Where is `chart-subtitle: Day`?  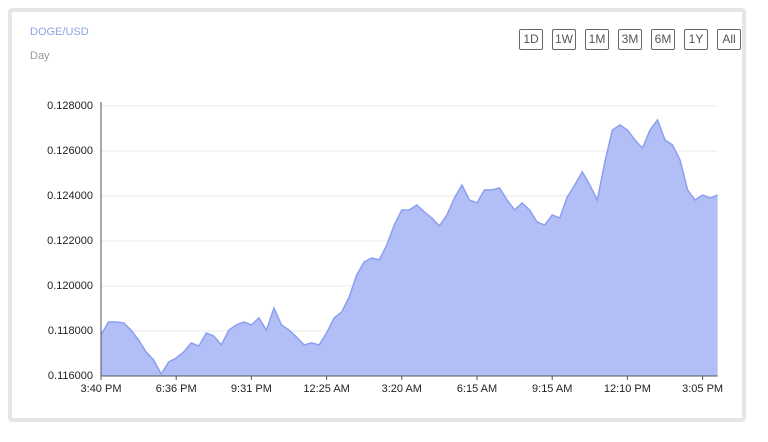 chart-subtitle: Day is located at coordinates (40, 56).